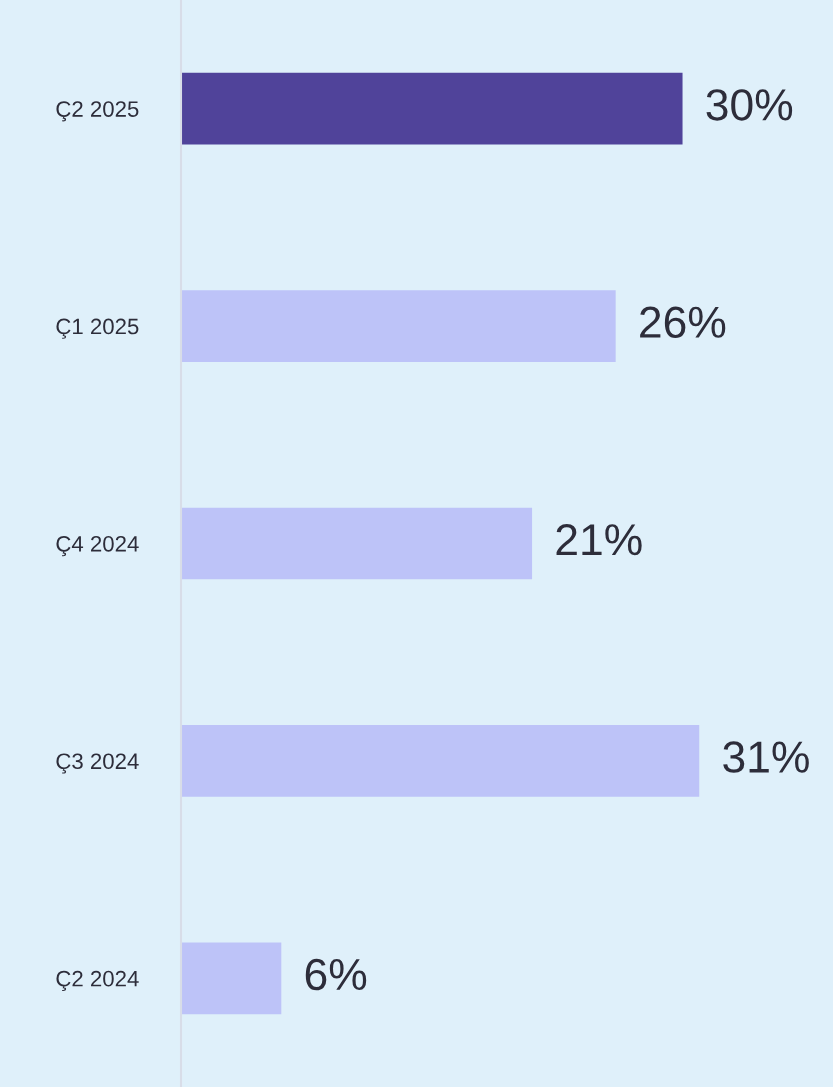 The image size is (833, 1087). I want to click on y-tick-label: Ç2 2025, so click(97, 111).